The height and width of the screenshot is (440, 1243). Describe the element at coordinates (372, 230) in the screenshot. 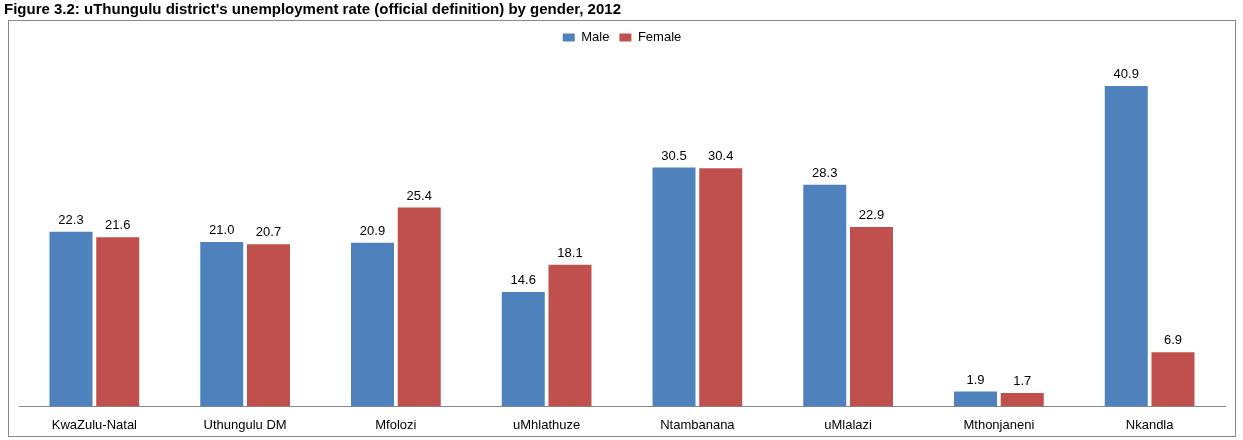

I see `data-label: 20.9` at that location.